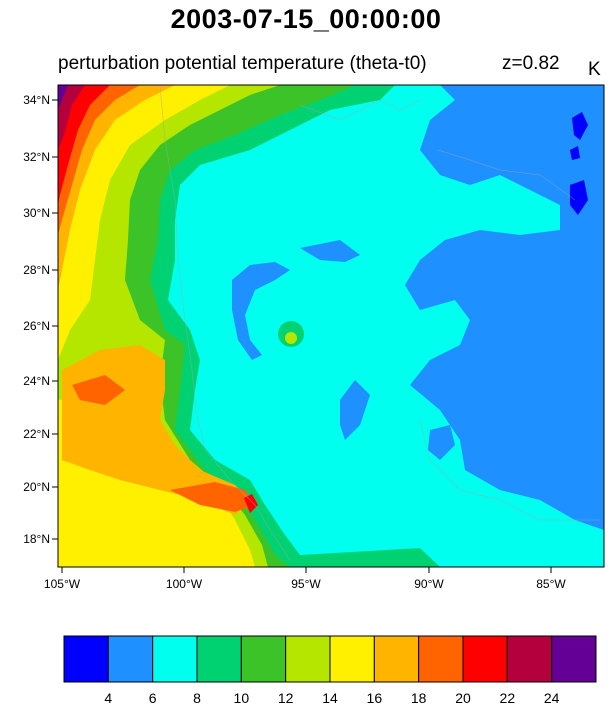  What do you see at coordinates (36, 326) in the screenshot?
I see `lat-tick-label: 26°N` at bounding box center [36, 326].